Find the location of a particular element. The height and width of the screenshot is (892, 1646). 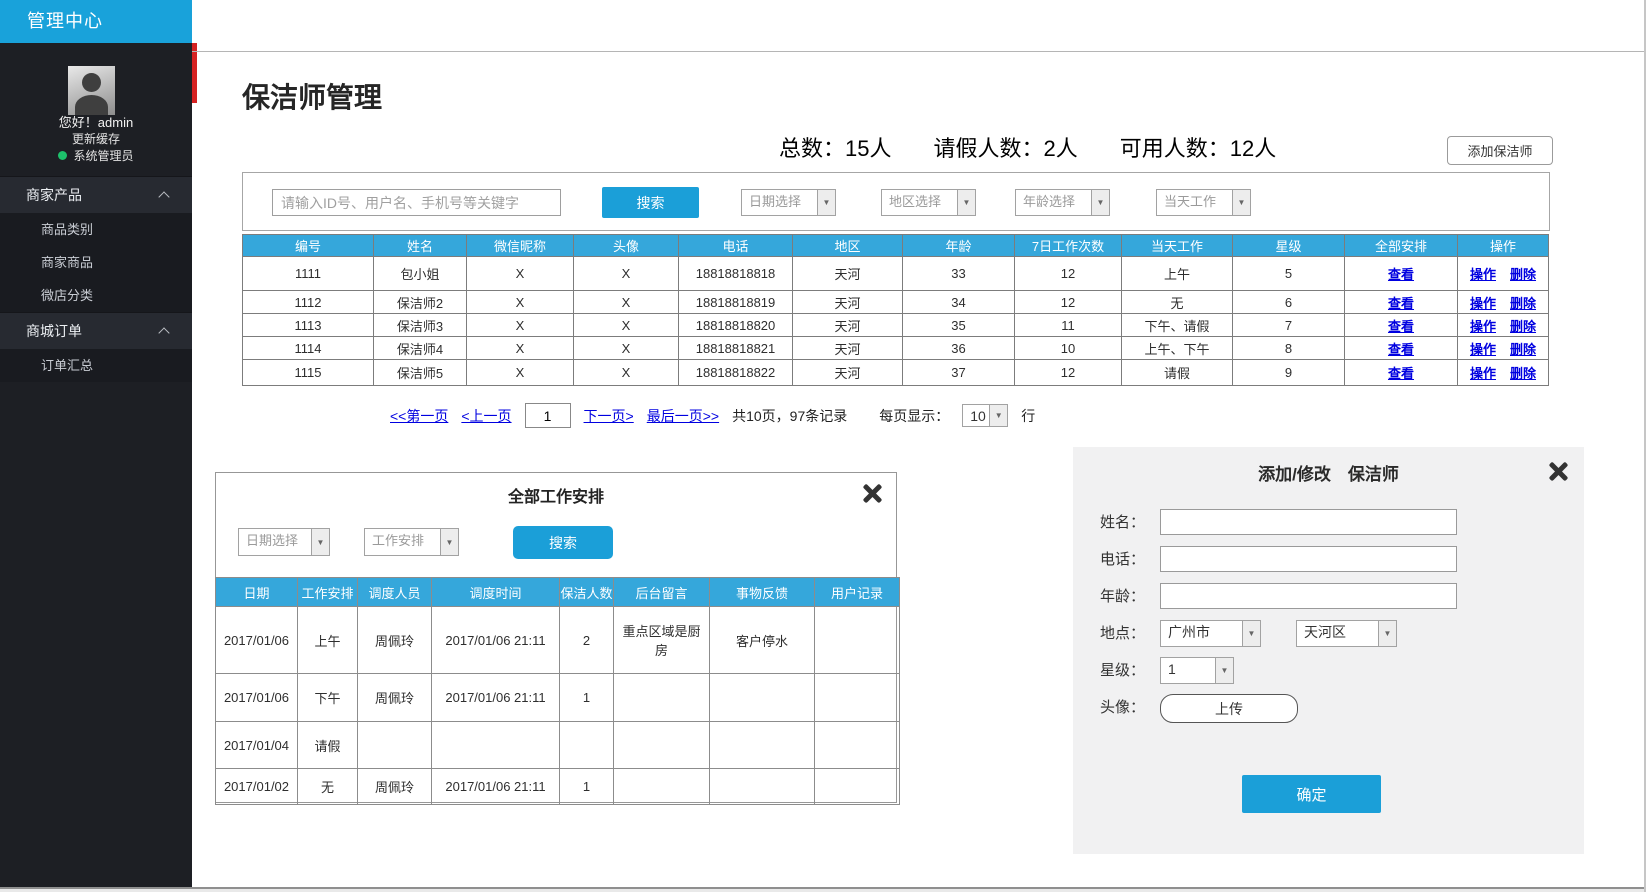

region-filter-select: 地区选择 ▼ is located at coordinates (928, 202).